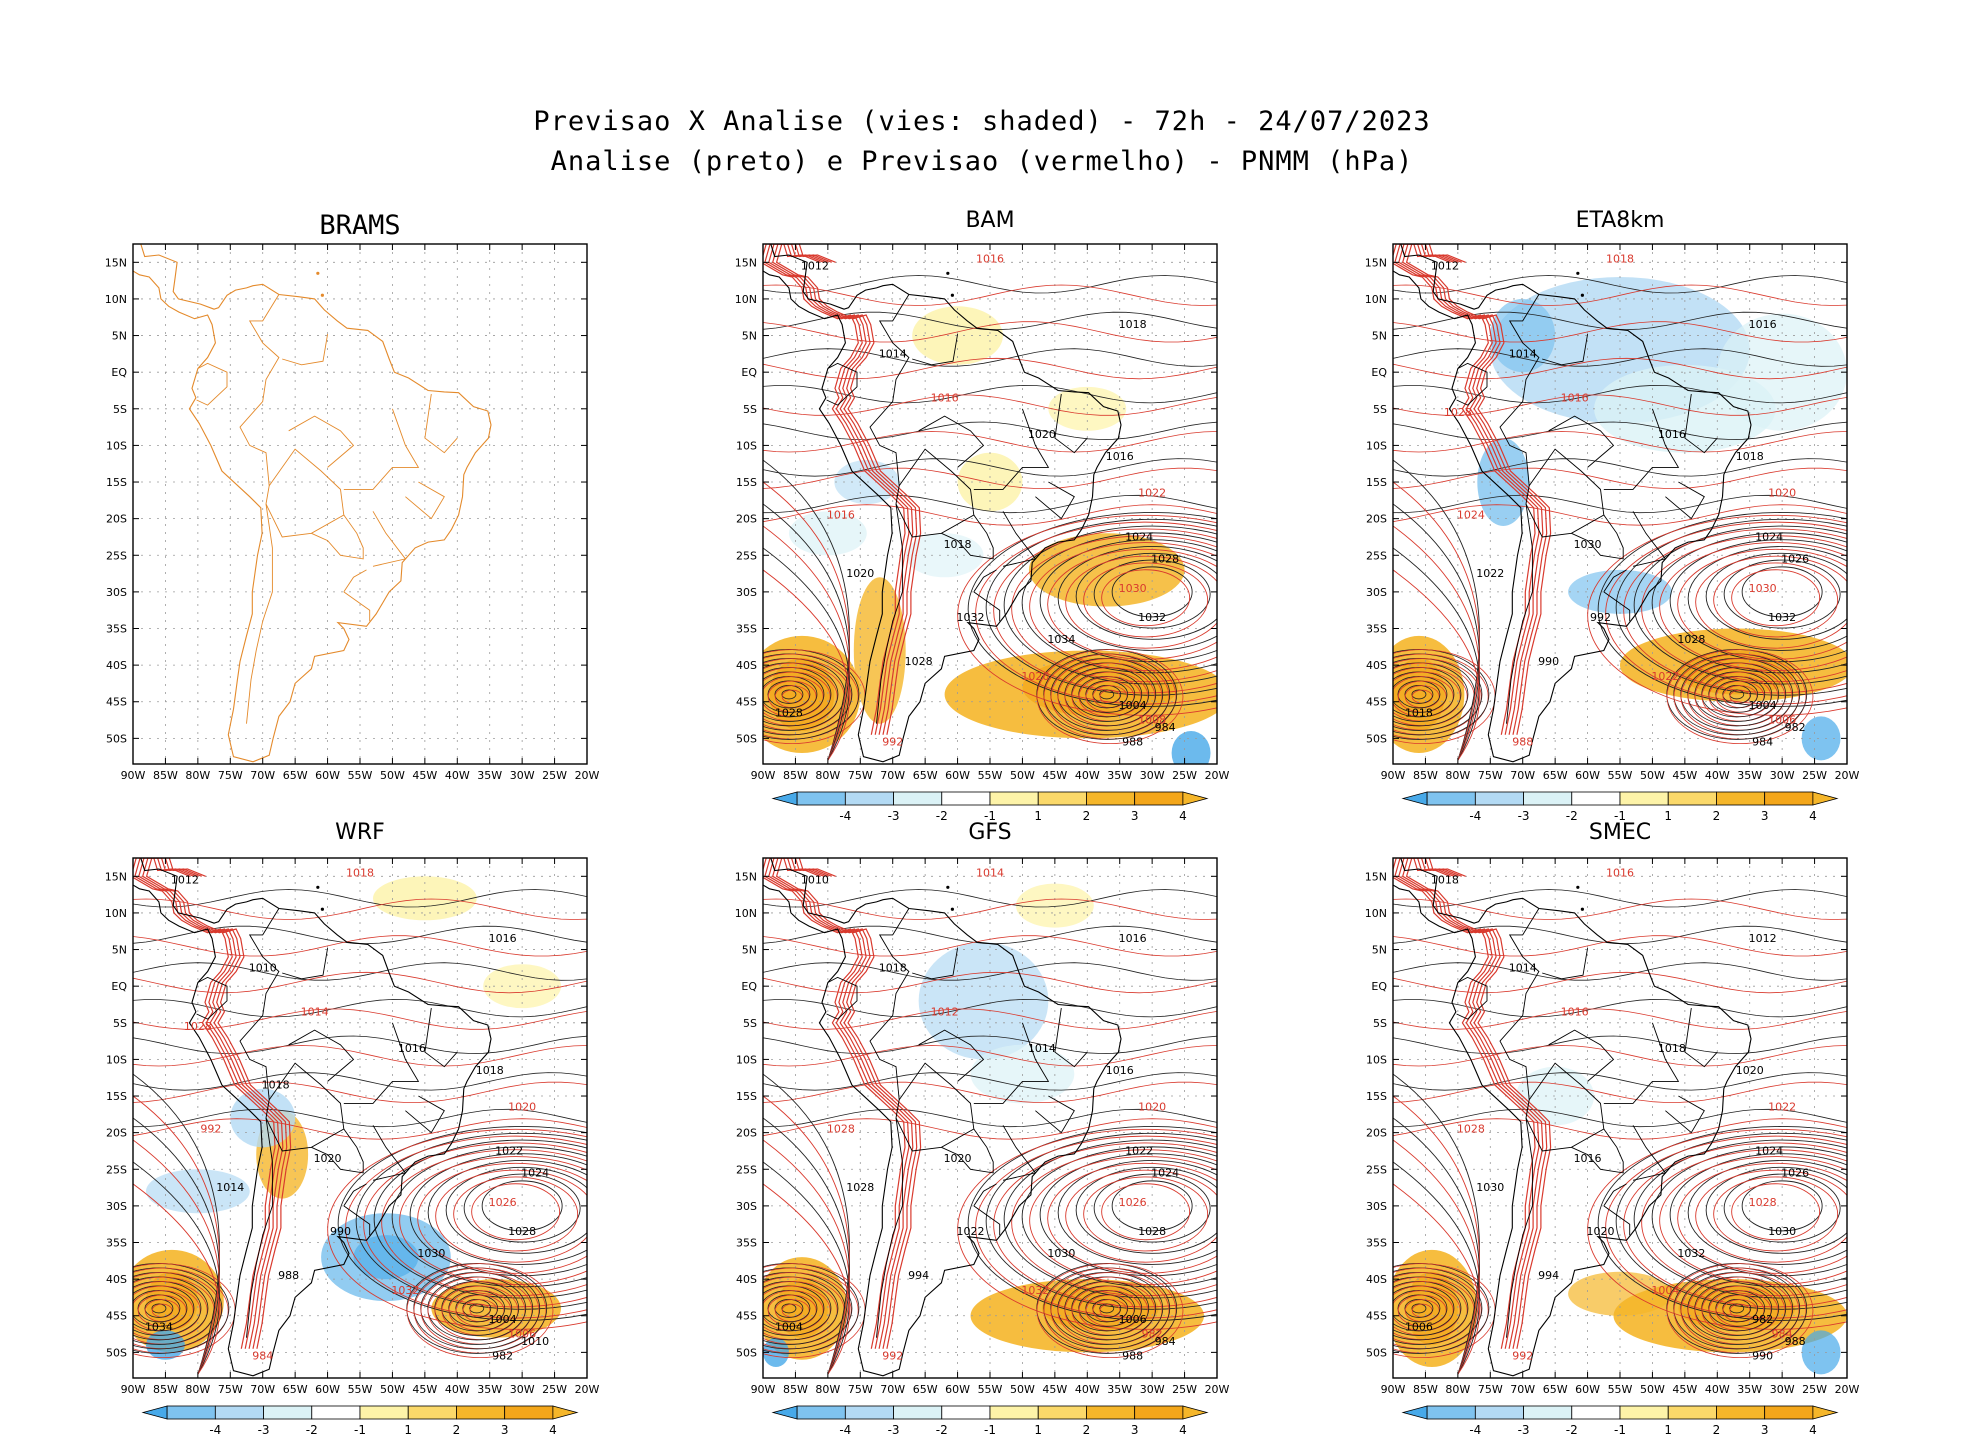  What do you see at coordinates (1620, 1389) in the screenshot?
I see `lon-tick-label: 55W` at bounding box center [1620, 1389].